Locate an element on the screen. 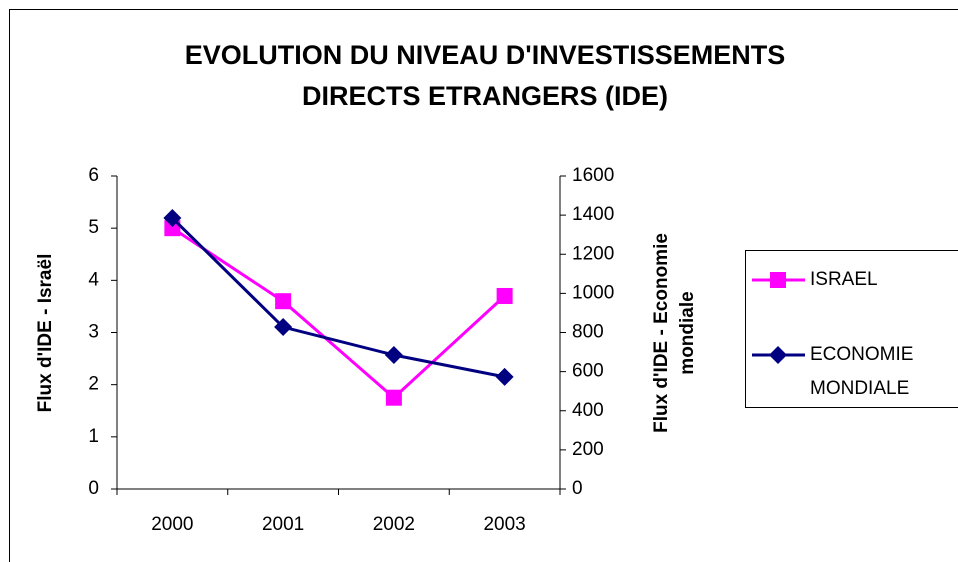 This screenshot has width=958, height=562. y-tick-label: 0 is located at coordinates (93, 488).